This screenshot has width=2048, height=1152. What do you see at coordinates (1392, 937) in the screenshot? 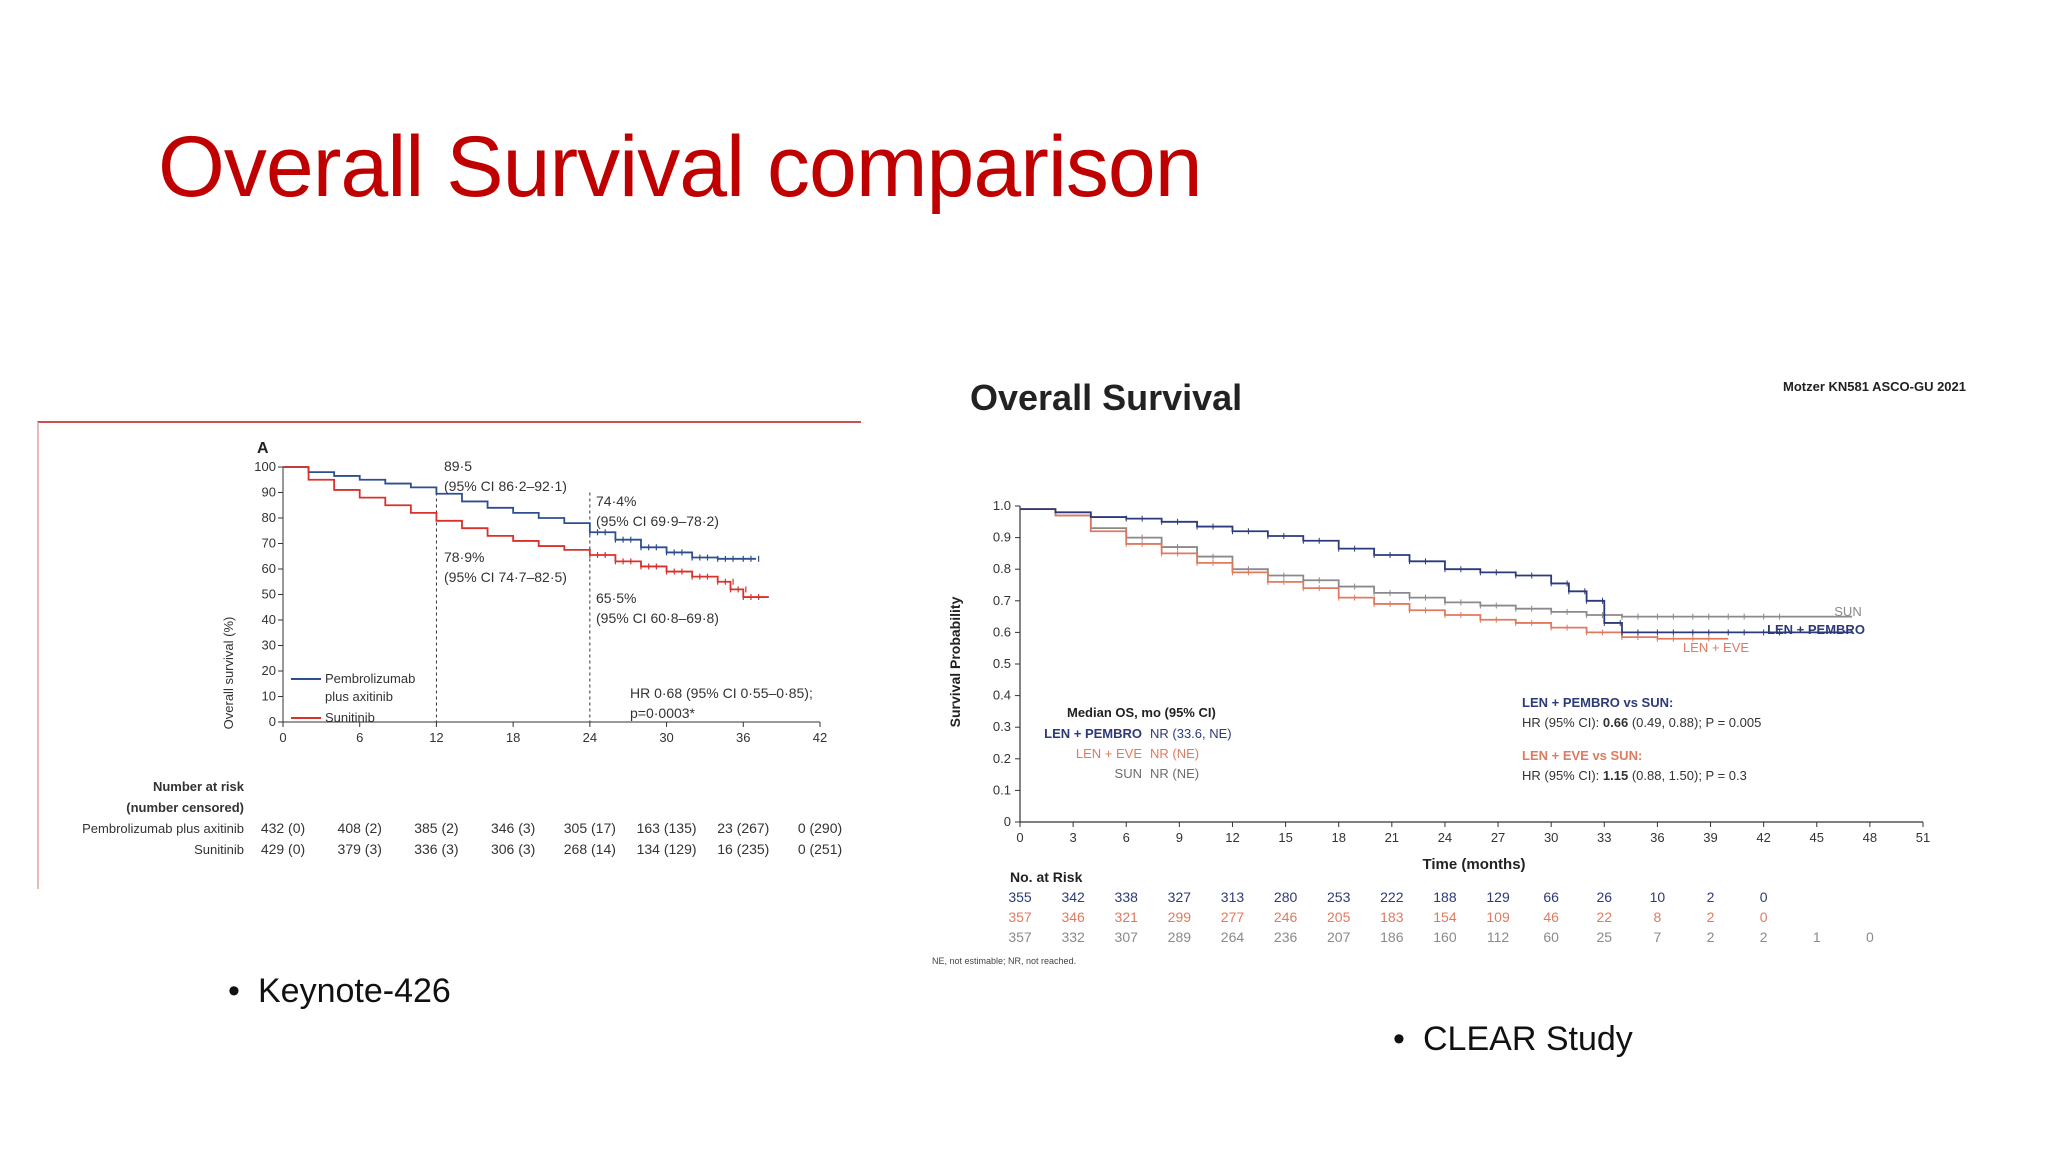
I see `risk-value: 186` at bounding box center [1392, 937].